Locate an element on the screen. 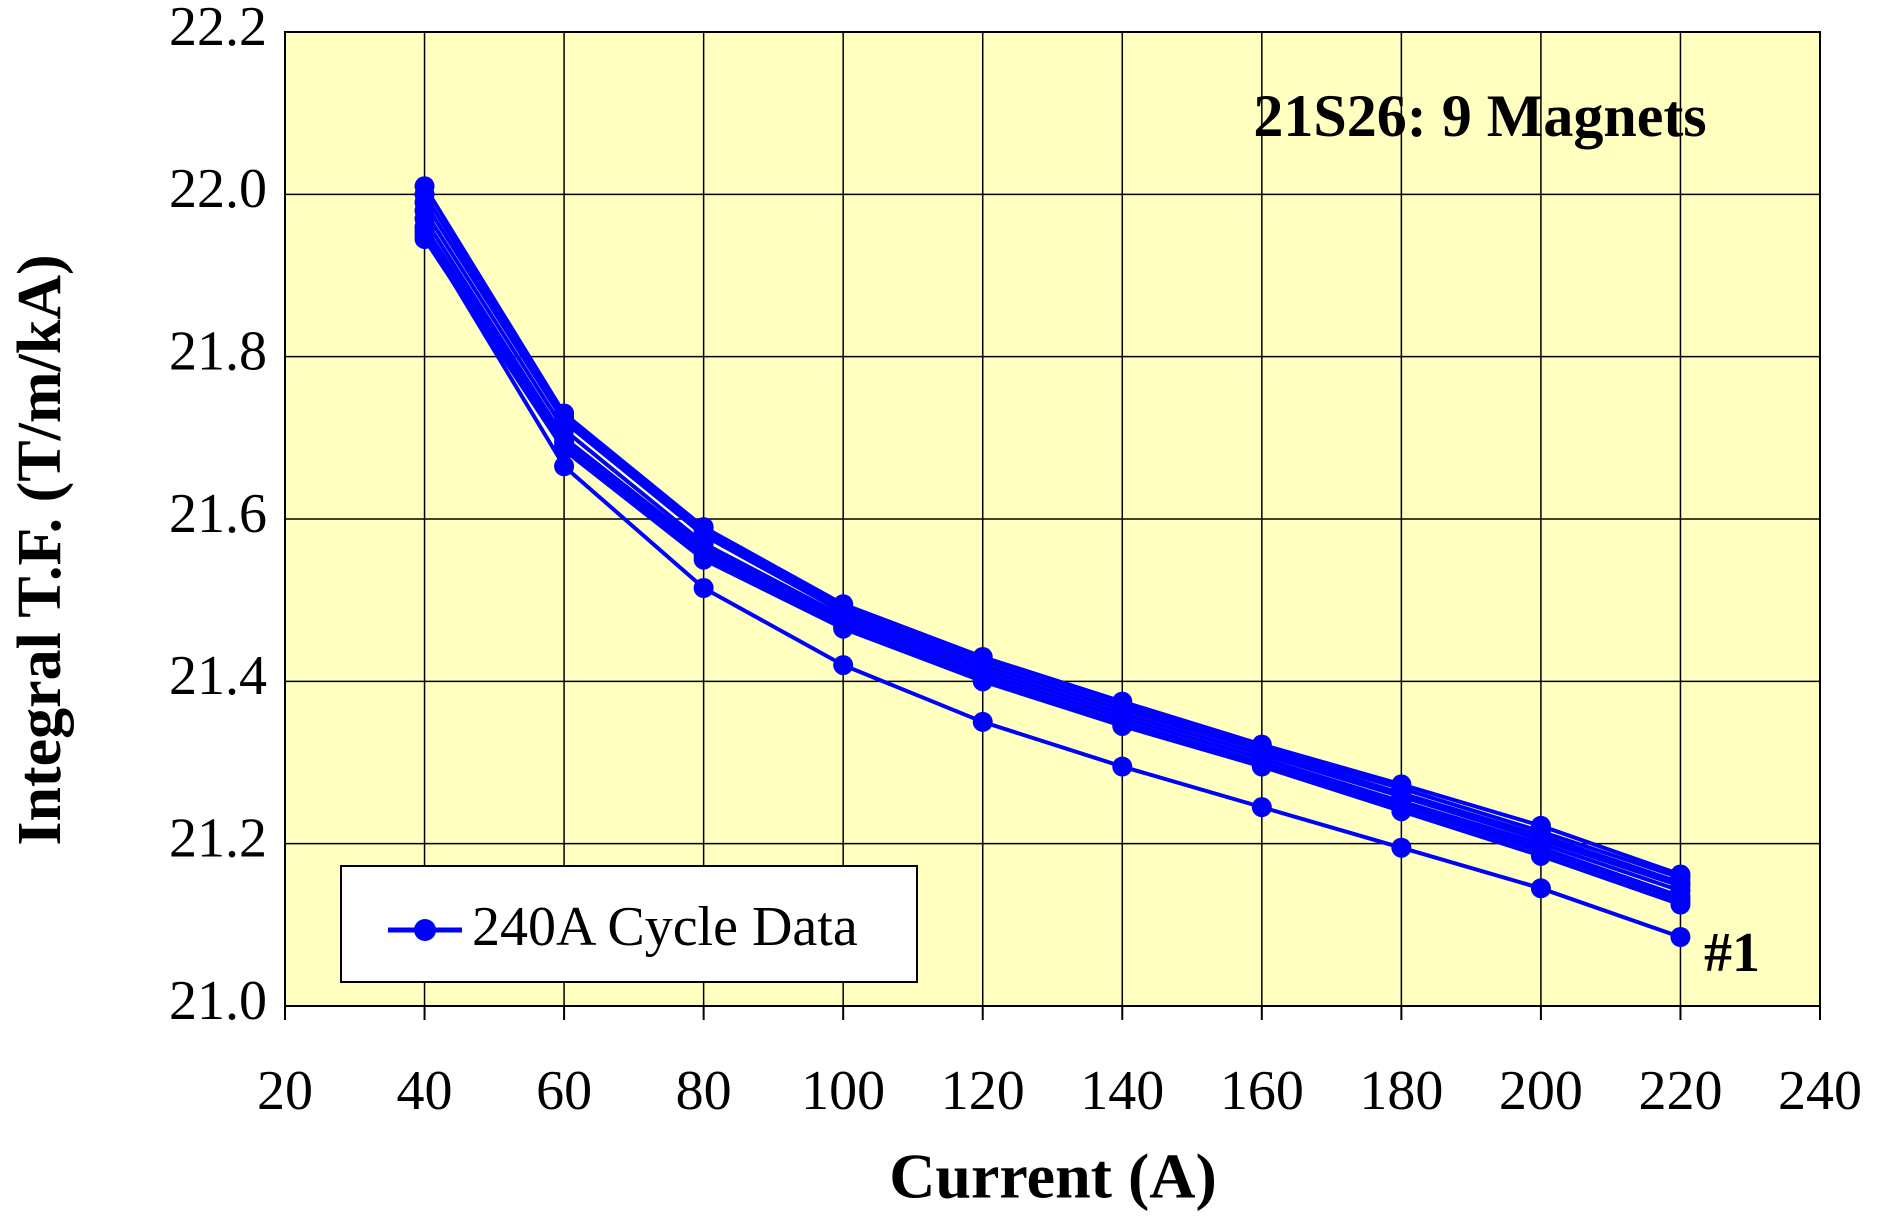  legend-box is located at coordinates (629, 924).